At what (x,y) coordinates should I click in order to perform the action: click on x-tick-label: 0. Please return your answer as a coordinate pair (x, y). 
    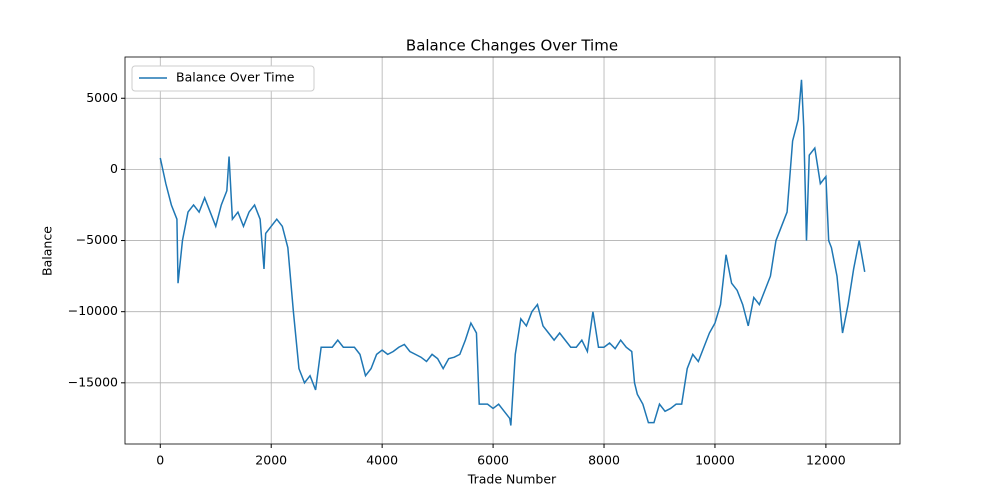
    Looking at the image, I should click on (160, 460).